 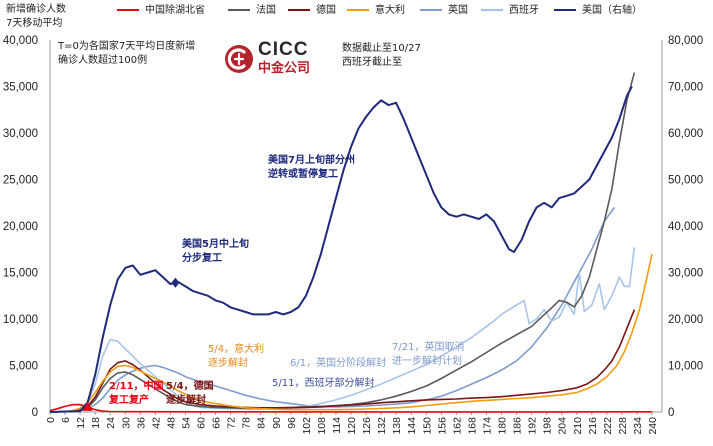 What do you see at coordinates (563, 426) in the screenshot?
I see `x-tick-label: 204` at bounding box center [563, 426].